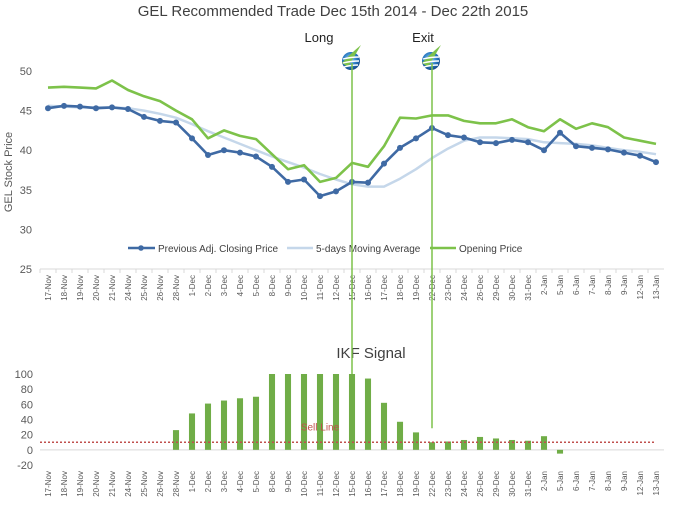 The image size is (684, 518). Describe the element at coordinates (224, 285) in the screenshot. I see `x-tick-label: 3-Dec` at that location.